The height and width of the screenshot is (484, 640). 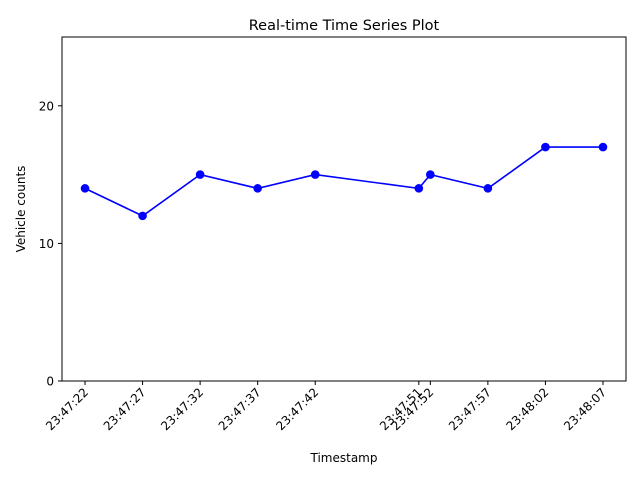 What do you see at coordinates (46, 244) in the screenshot?
I see `y-tick-label: 10` at bounding box center [46, 244].